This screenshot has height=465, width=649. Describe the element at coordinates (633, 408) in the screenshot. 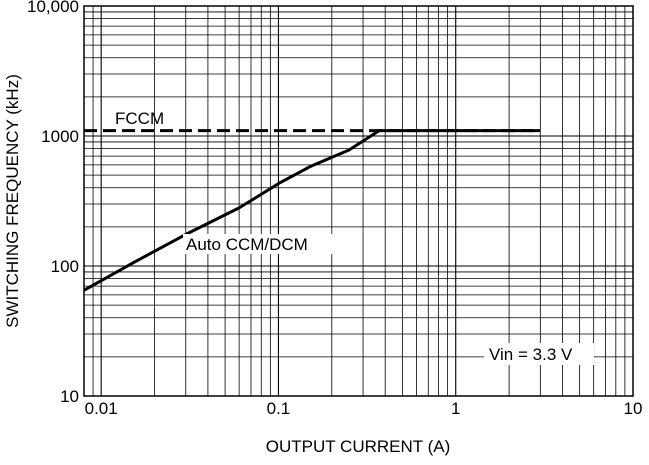

I see `x-tick-label: 10` at that location.